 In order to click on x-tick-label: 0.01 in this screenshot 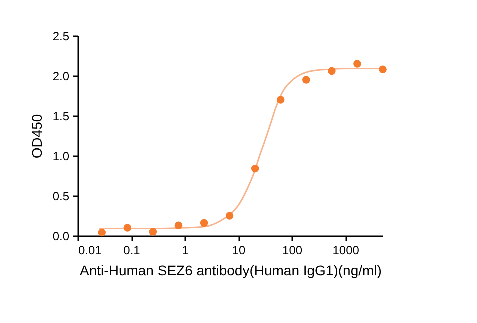, I will do `click(90, 251)`.